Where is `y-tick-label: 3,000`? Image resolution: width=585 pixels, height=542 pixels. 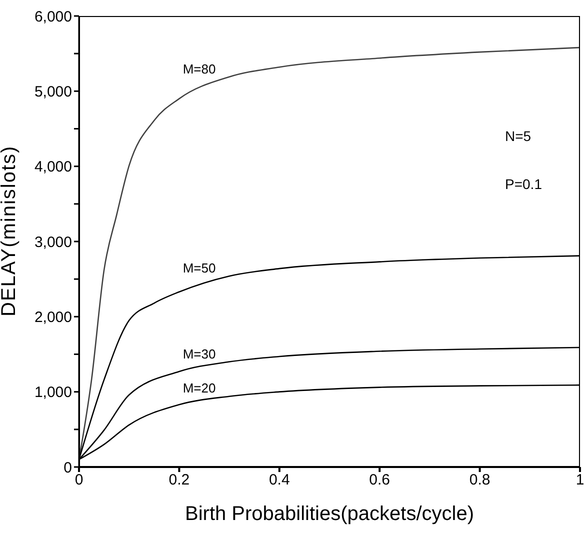
y-tick-label: 3,000 is located at coordinates (53, 242).